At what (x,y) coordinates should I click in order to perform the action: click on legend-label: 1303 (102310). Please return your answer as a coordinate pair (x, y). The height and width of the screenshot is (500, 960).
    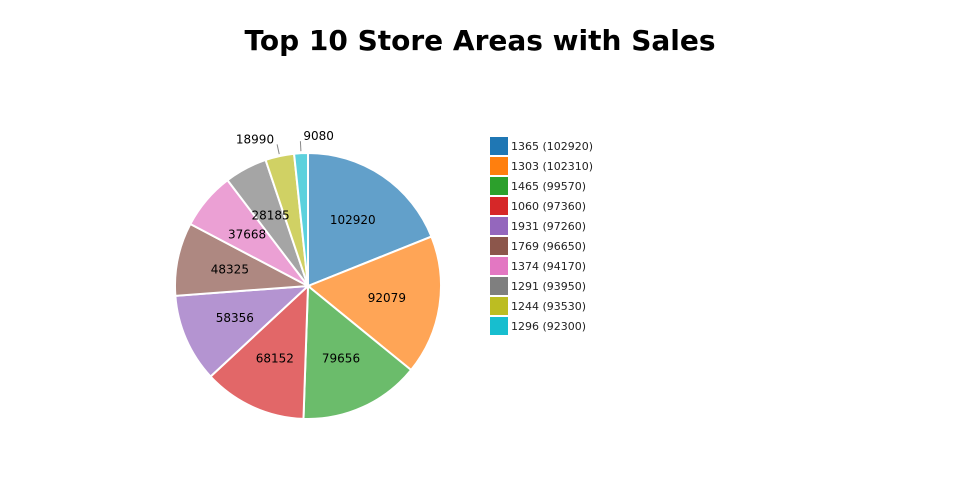
    Looking at the image, I should click on (552, 166).